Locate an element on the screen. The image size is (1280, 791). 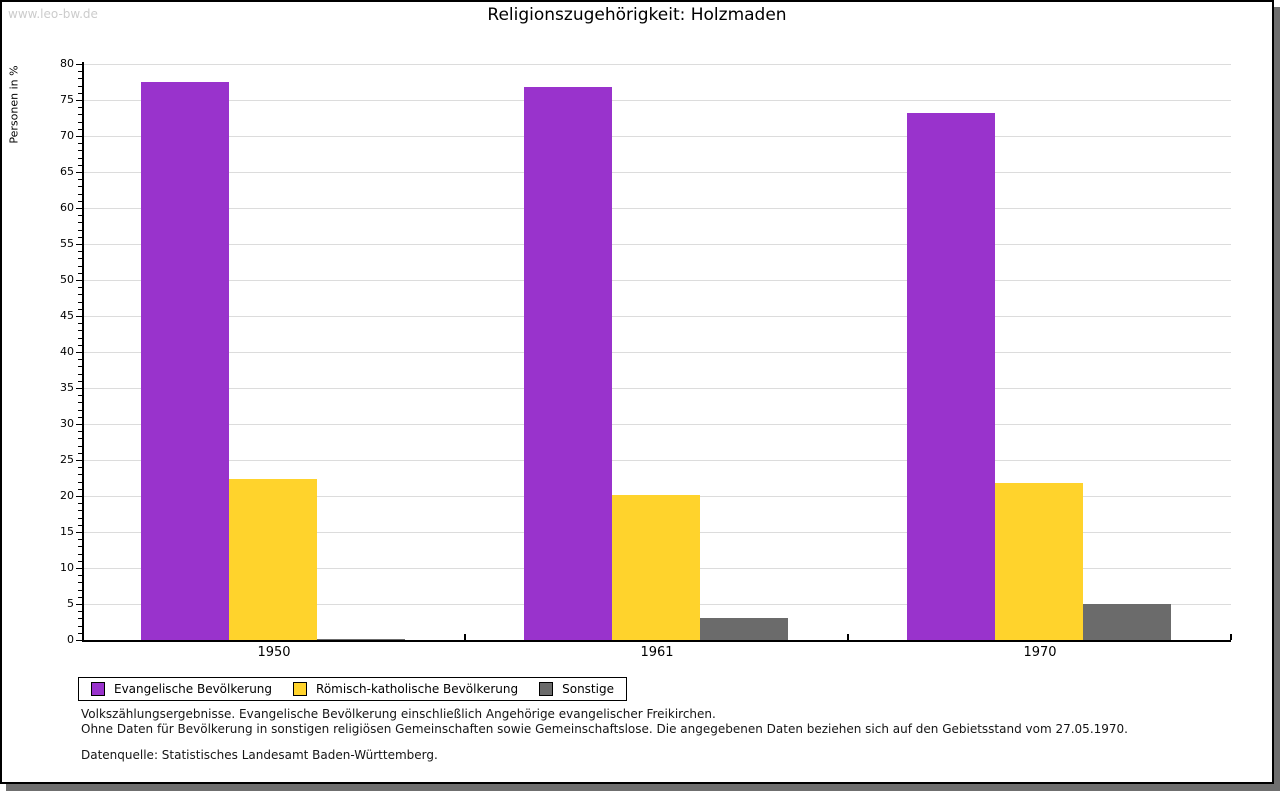
gridline-y55 is located at coordinates (656, 244).